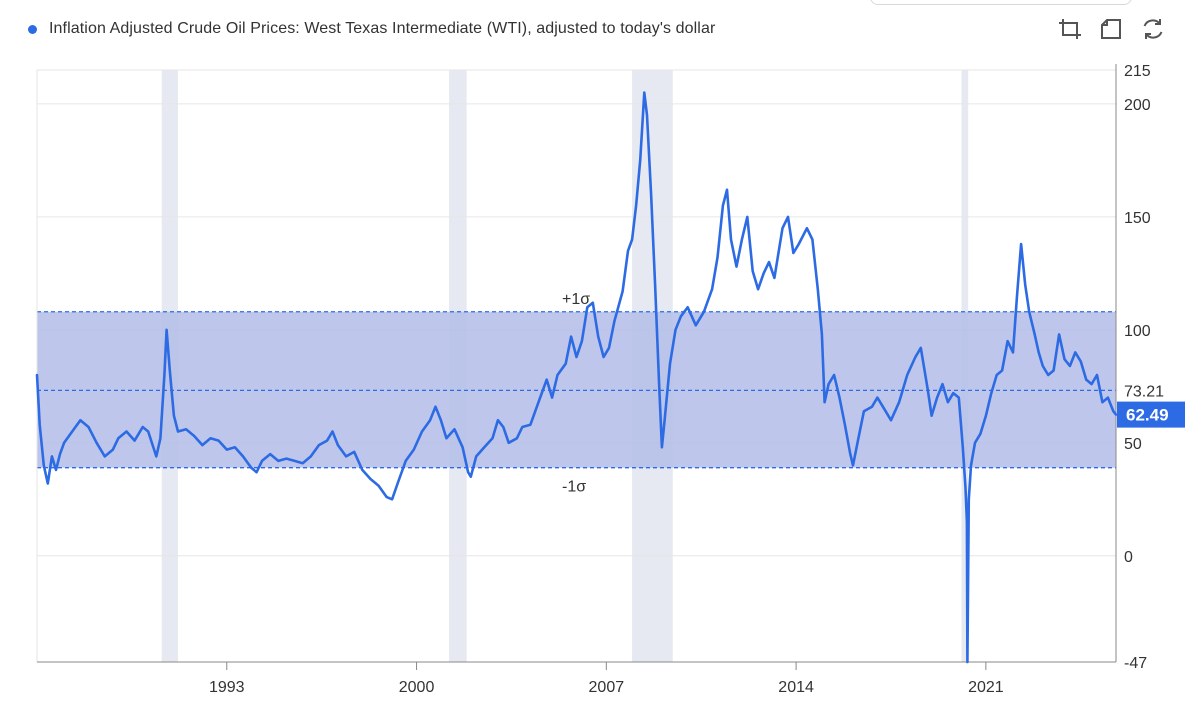 The height and width of the screenshot is (702, 1200). I want to click on refresh-button, so click(1153, 29).